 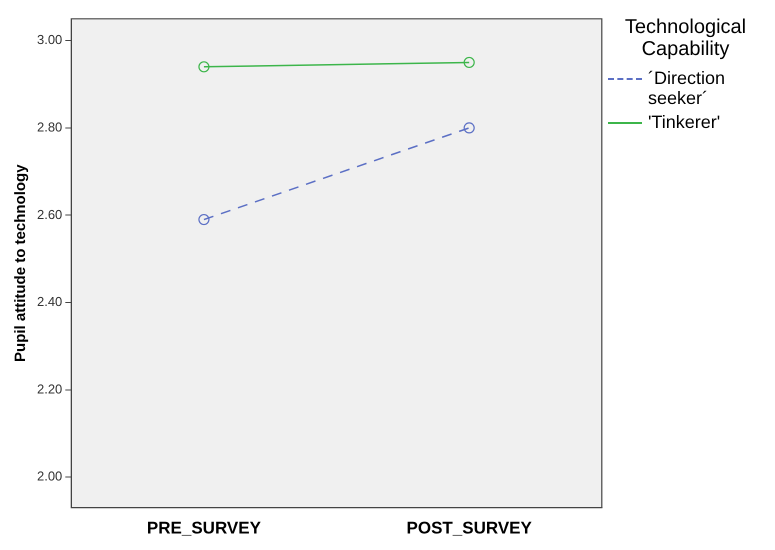 I want to click on legend-label: ´Direction seeker´, so click(x=687, y=88).